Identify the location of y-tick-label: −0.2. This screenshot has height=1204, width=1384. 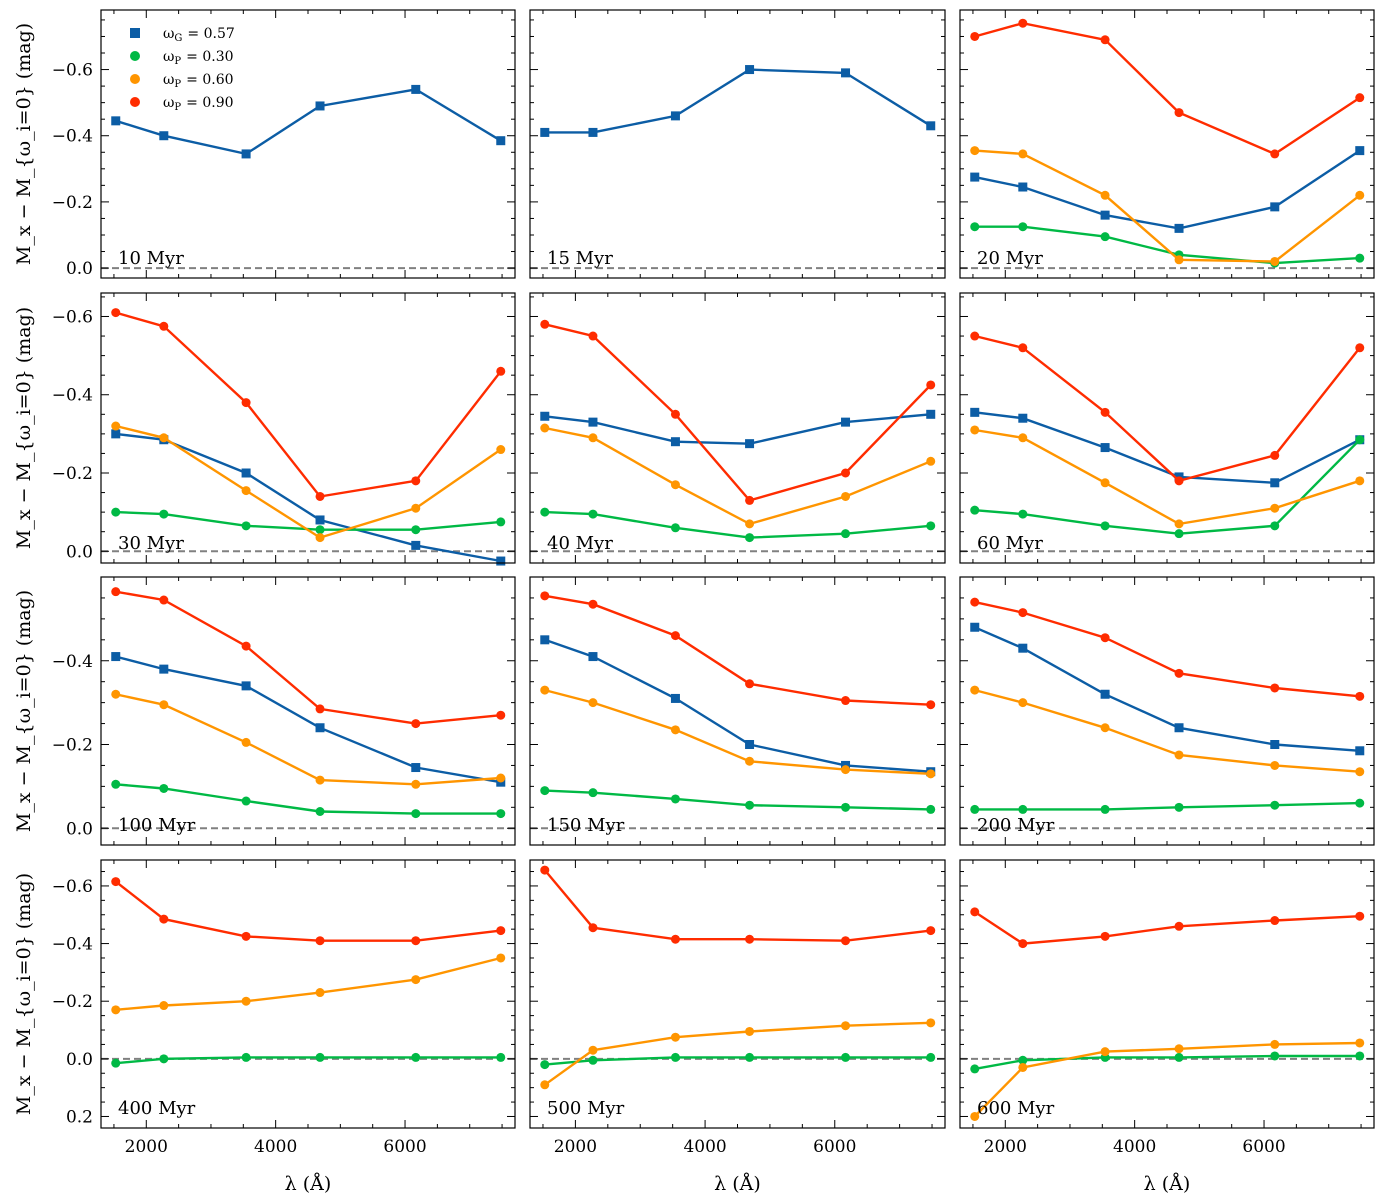
(72, 203).